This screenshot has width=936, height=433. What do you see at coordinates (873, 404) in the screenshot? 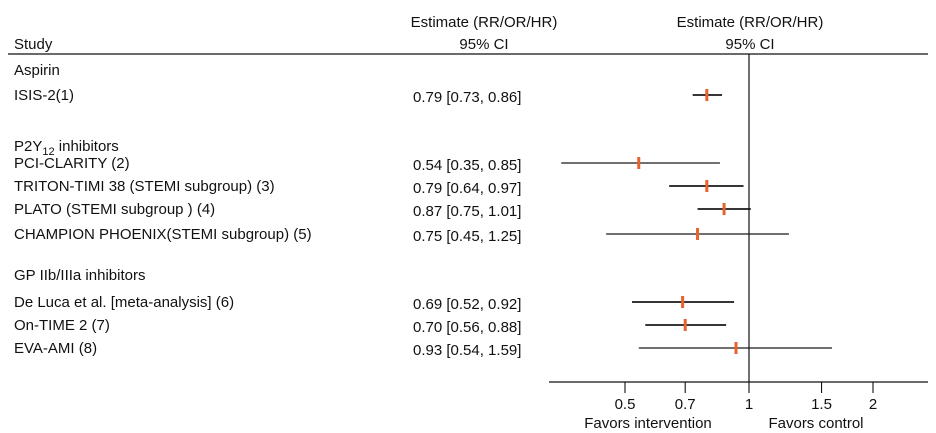
I see `x-tick-label: 2` at bounding box center [873, 404].